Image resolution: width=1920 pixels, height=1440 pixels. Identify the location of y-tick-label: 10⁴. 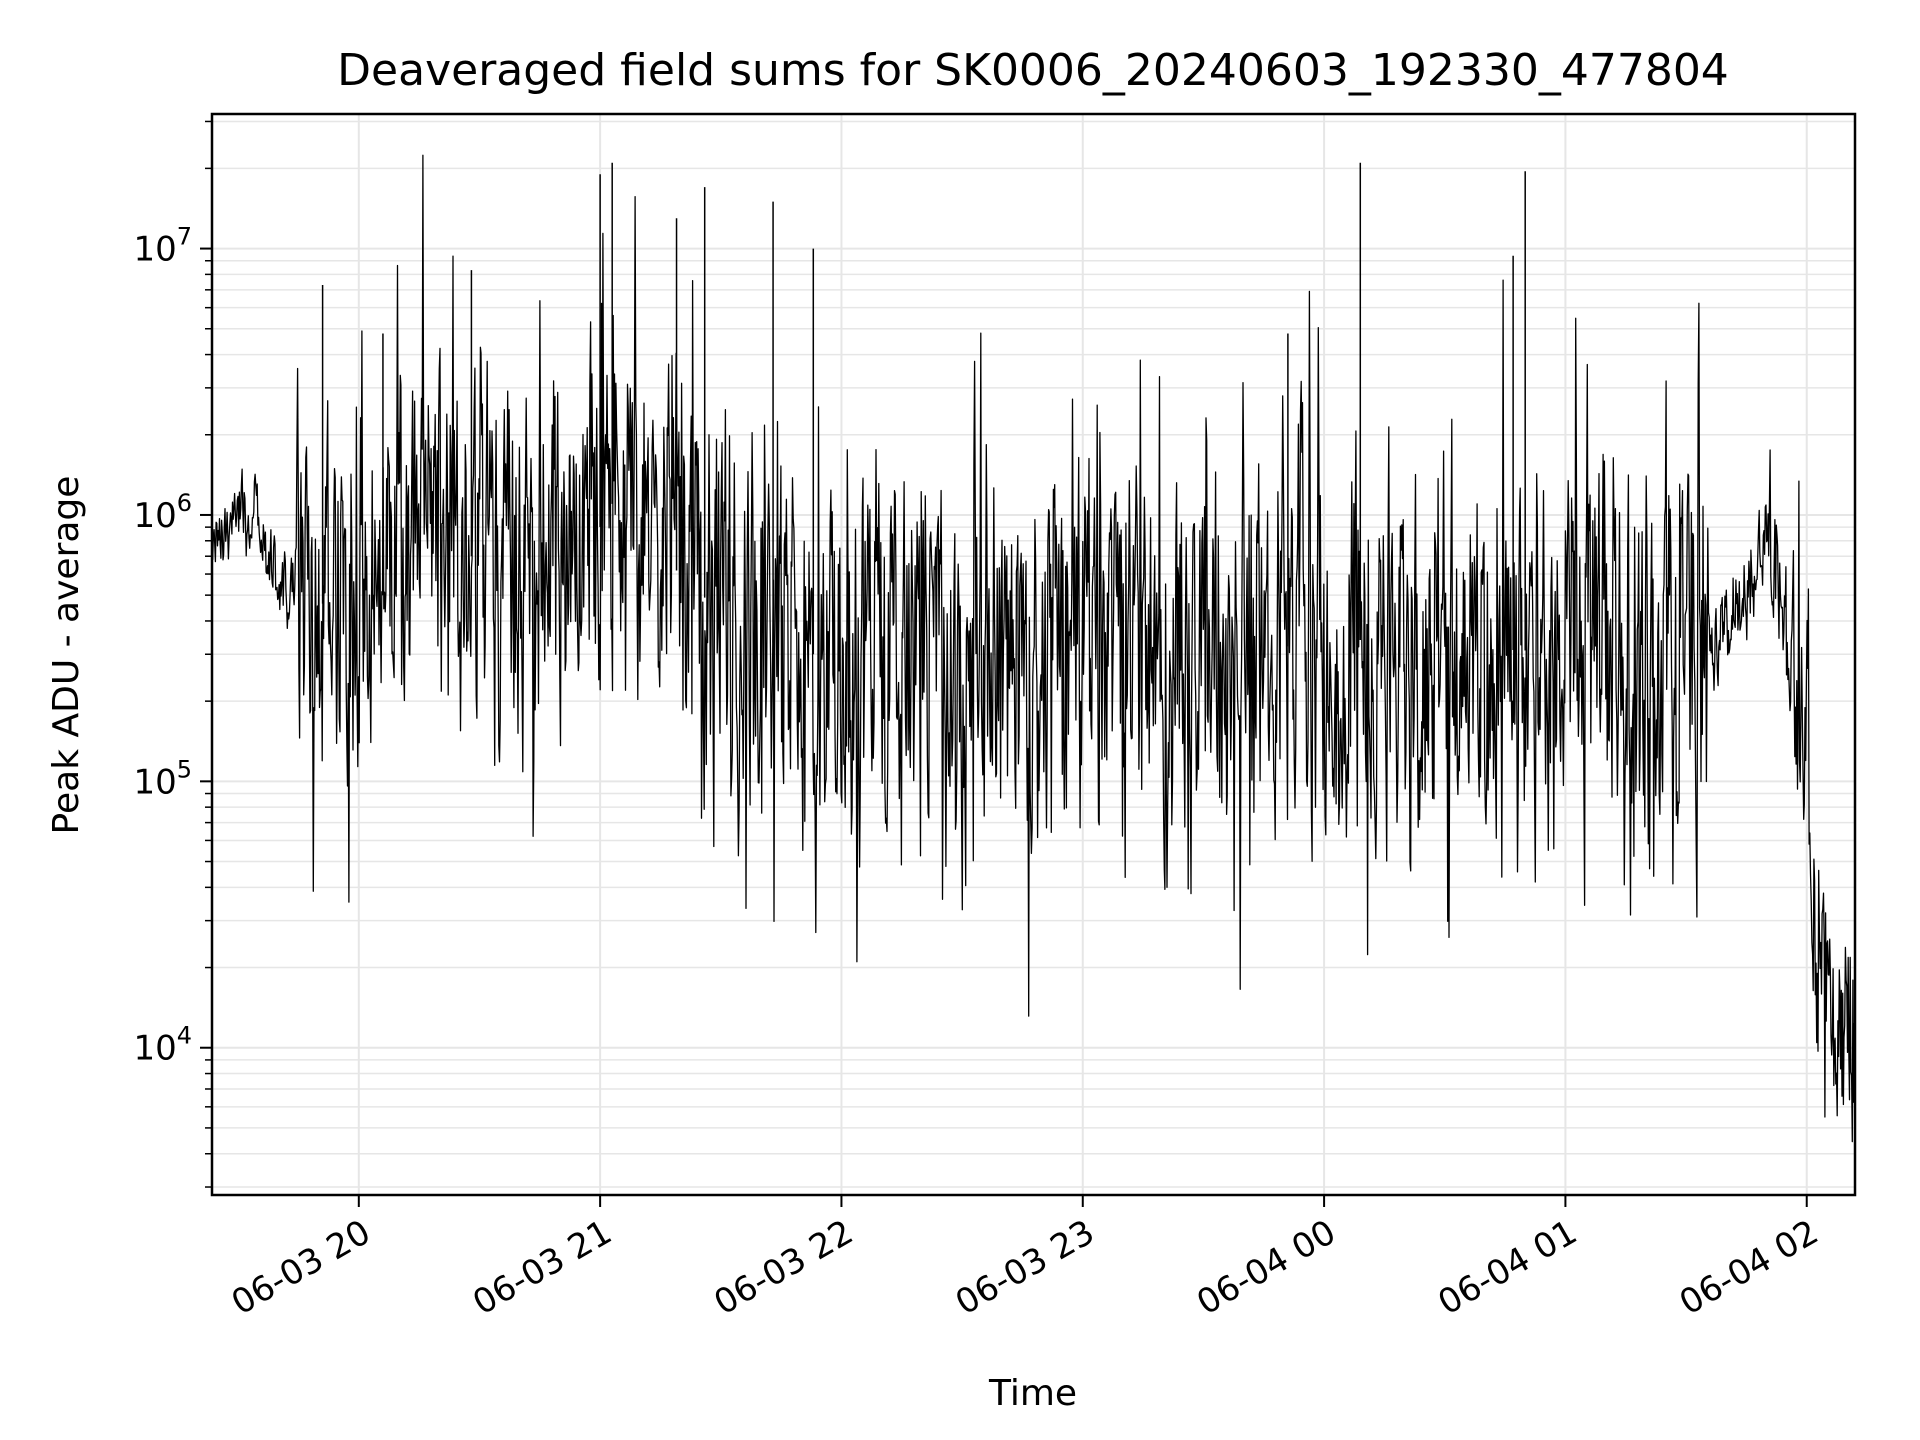
(162, 1045).